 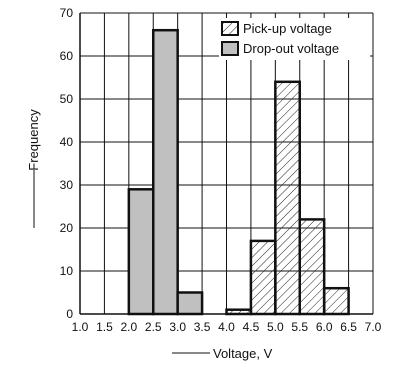 I want to click on x-tick-label: 1.0, so click(x=80, y=327).